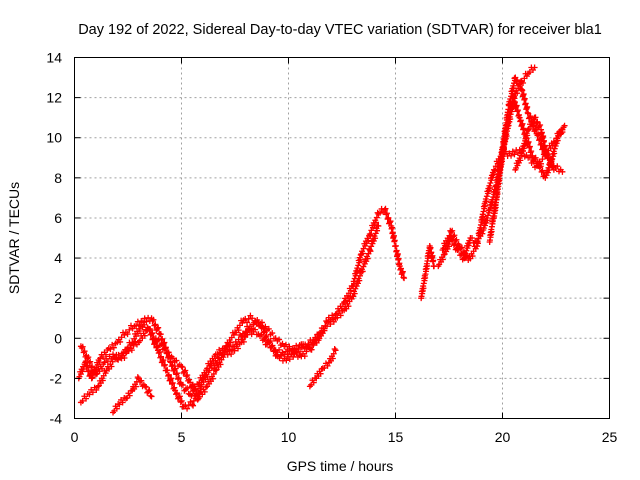 The width and height of the screenshot is (640, 480). Describe the element at coordinates (289, 437) in the screenshot. I see `x-tick-label: 10` at that location.